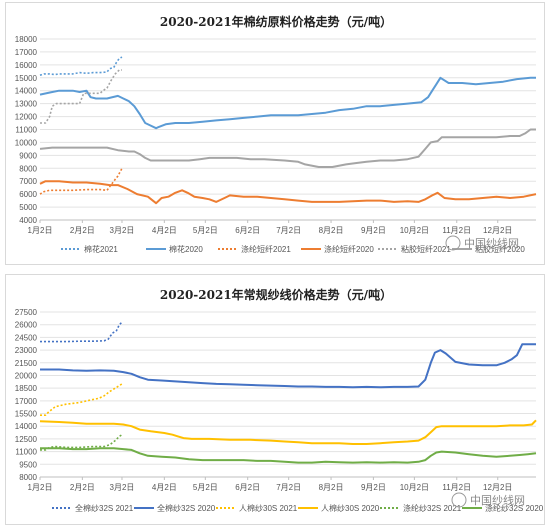 Image resolution: width=551 pixels, height=529 pixels. What do you see at coordinates (26, 65) in the screenshot?
I see `y-tick-label: 16000` at bounding box center [26, 65].